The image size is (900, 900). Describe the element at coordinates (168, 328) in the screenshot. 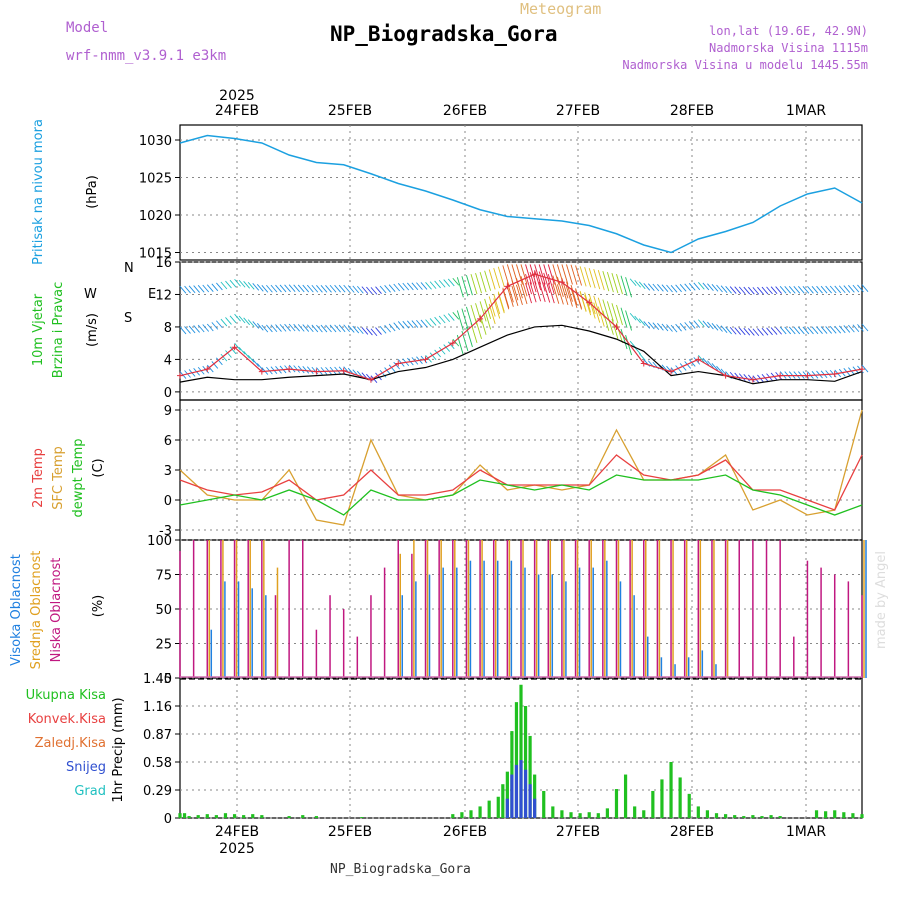

I see `wind-ytick-label: 8` at that location.